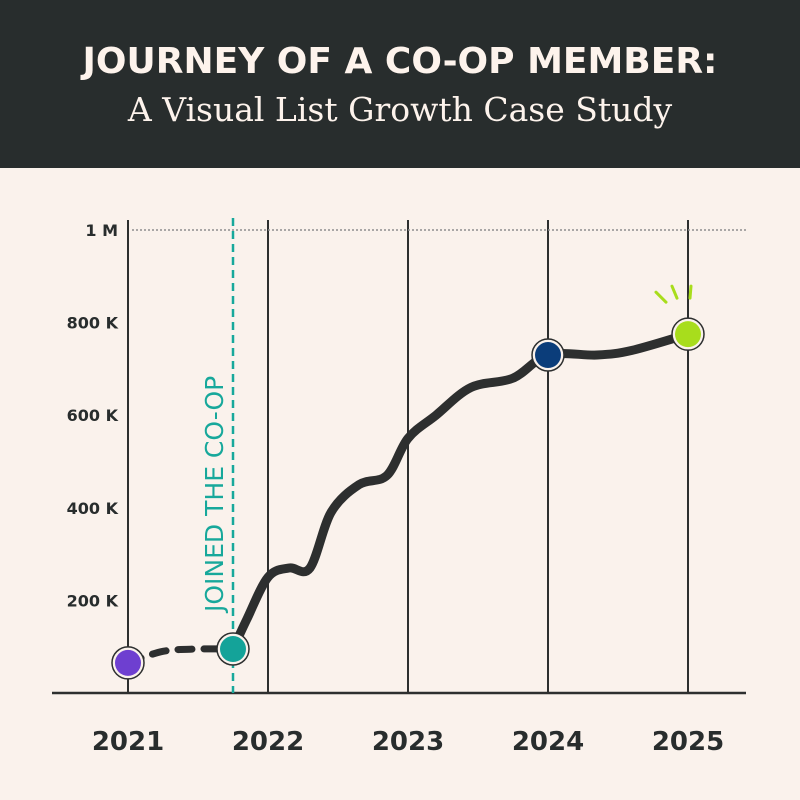 Image resolution: width=800 pixels, height=800 pixels. Describe the element at coordinates (408, 742) in the screenshot. I see `x-tick-label: 2023` at that location.